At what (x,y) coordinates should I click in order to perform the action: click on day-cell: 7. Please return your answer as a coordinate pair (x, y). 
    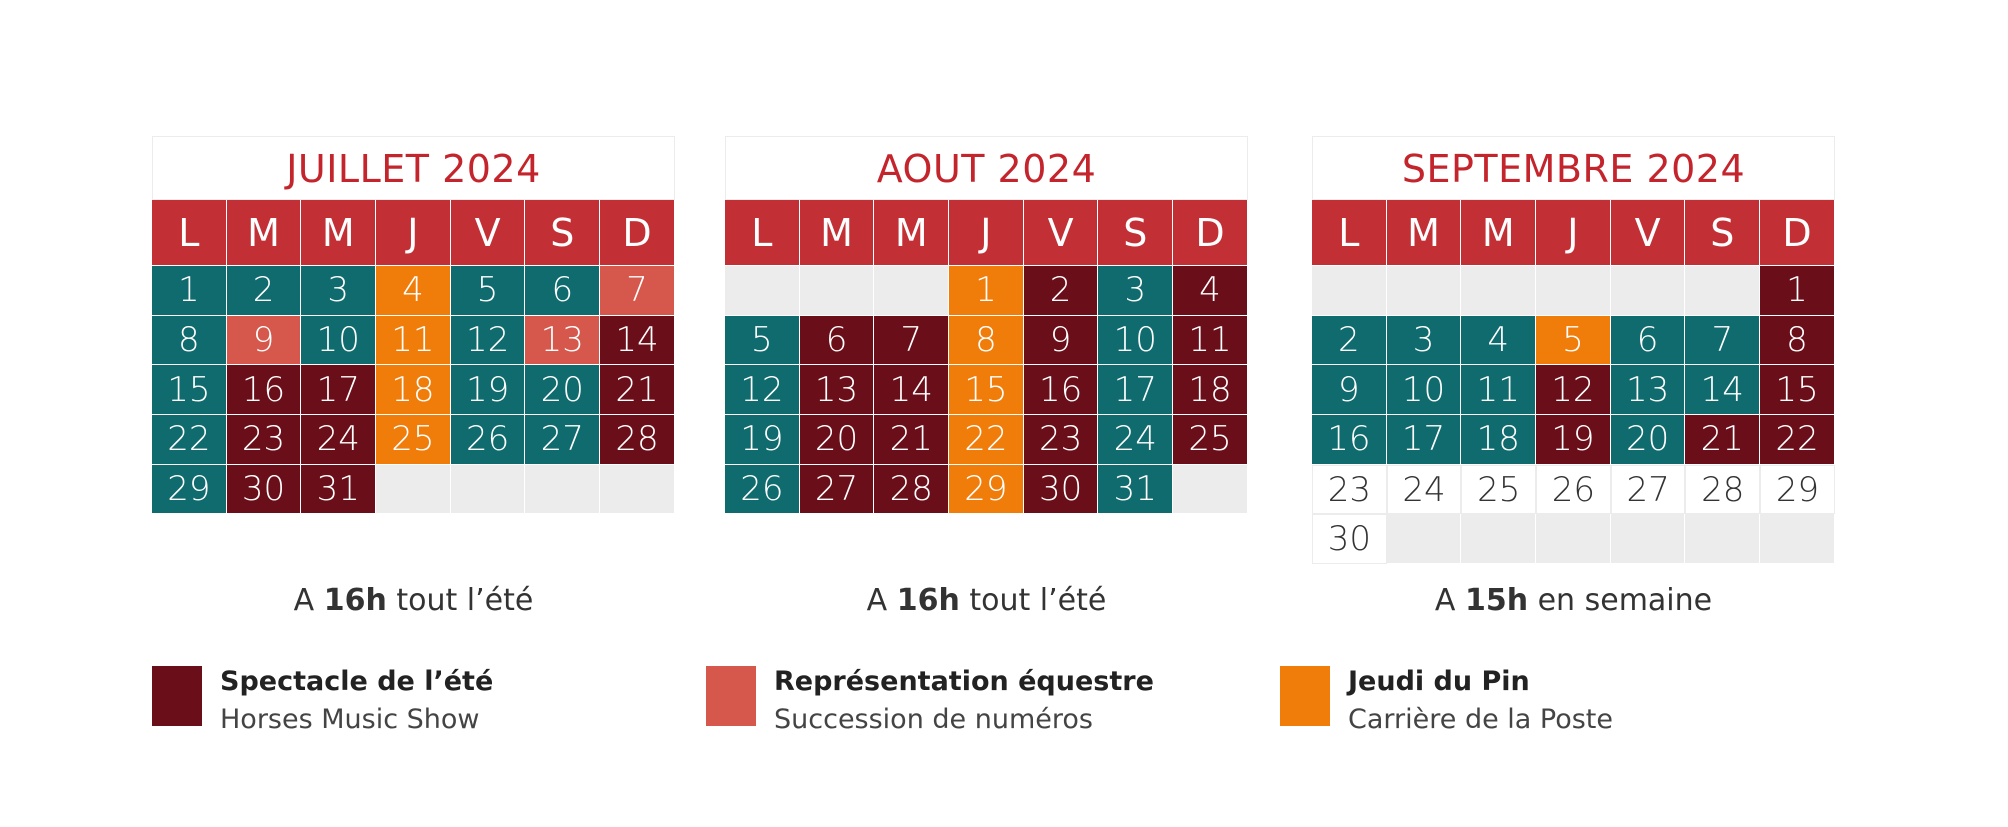
    Looking at the image, I should click on (637, 291).